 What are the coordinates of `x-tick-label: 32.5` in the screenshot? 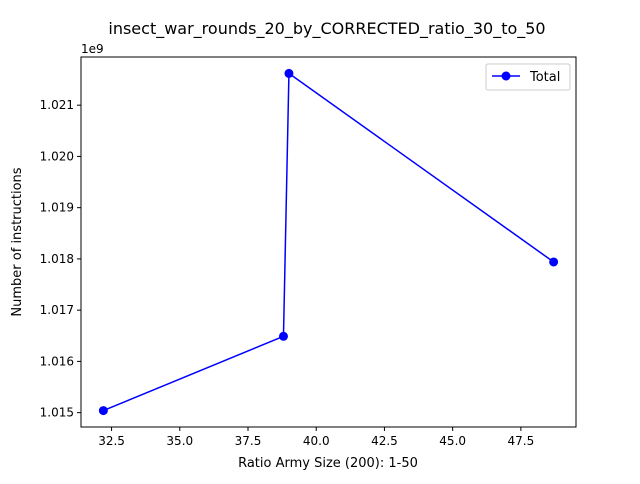 It's located at (111, 441).